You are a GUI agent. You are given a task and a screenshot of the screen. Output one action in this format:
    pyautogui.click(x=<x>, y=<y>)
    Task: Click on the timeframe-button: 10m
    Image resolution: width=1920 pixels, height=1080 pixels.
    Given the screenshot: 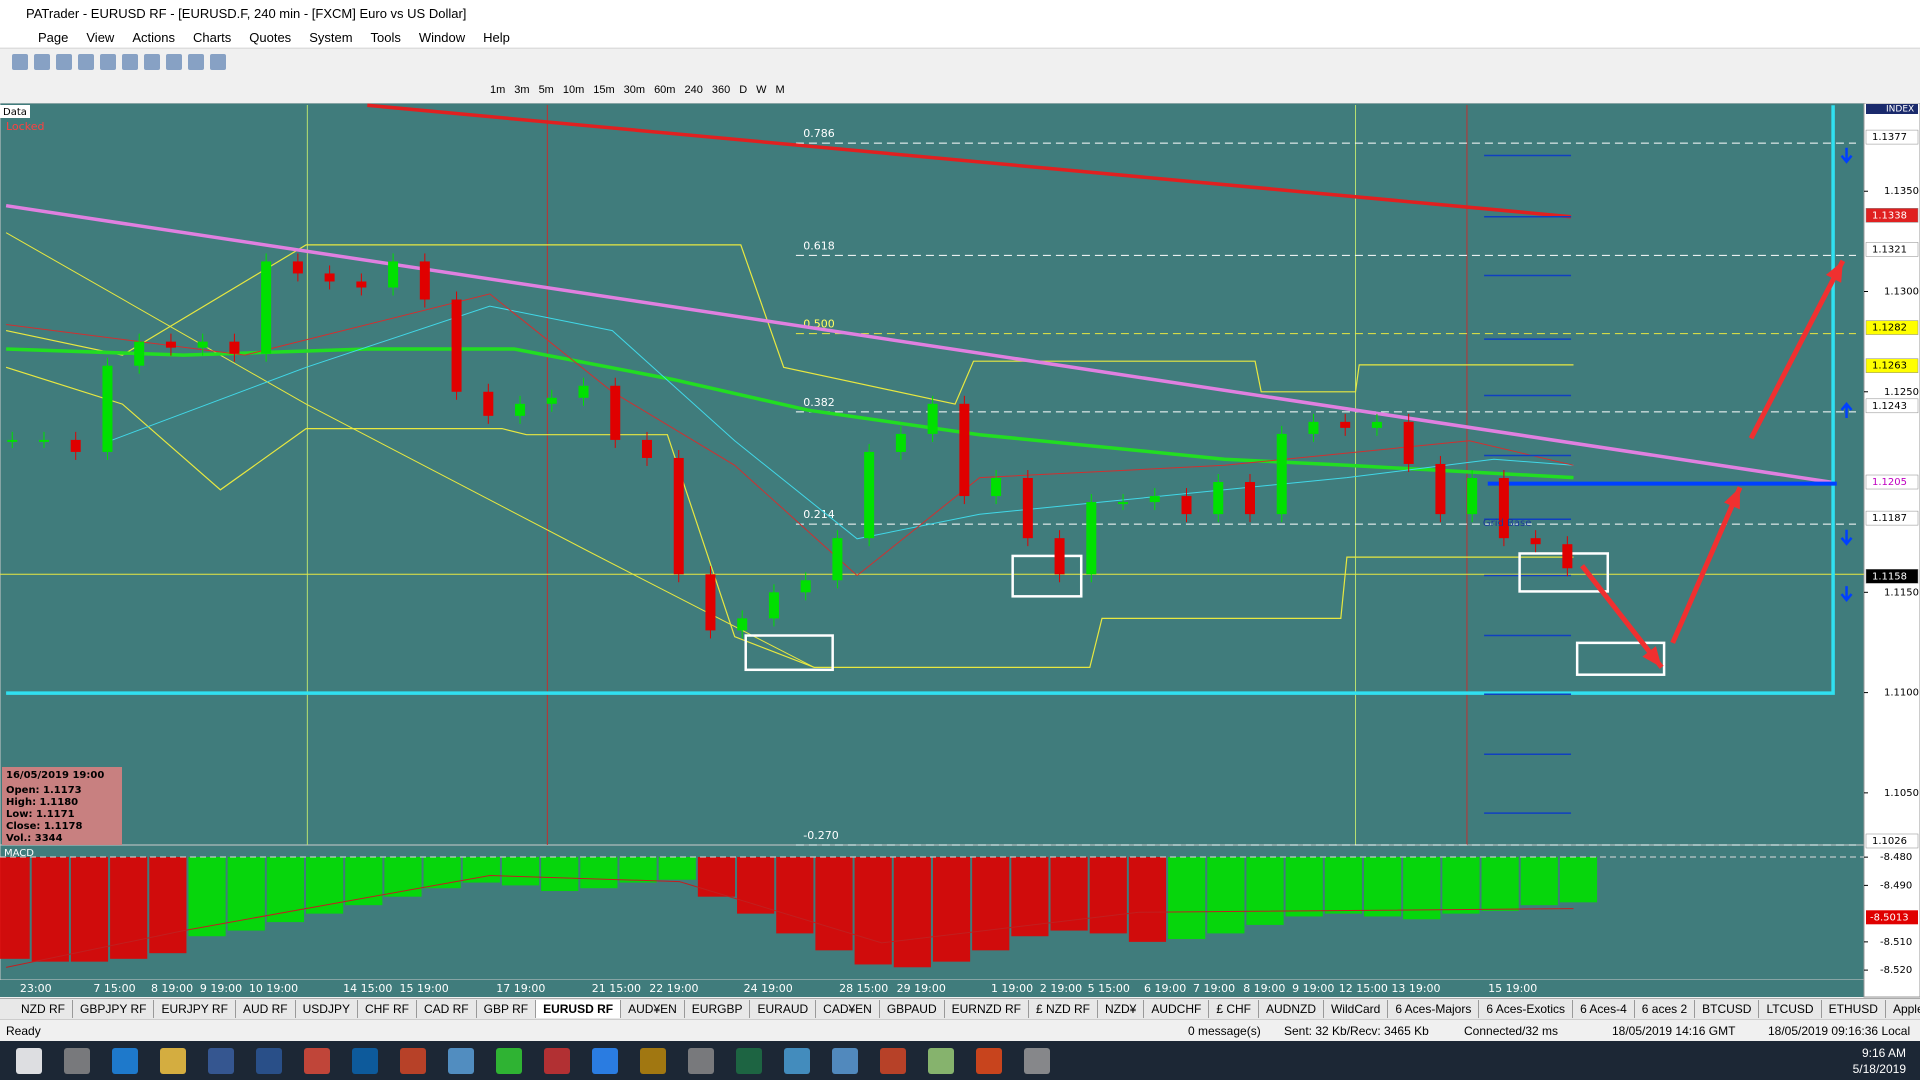 What is the action you would take?
    pyautogui.click(x=573, y=89)
    